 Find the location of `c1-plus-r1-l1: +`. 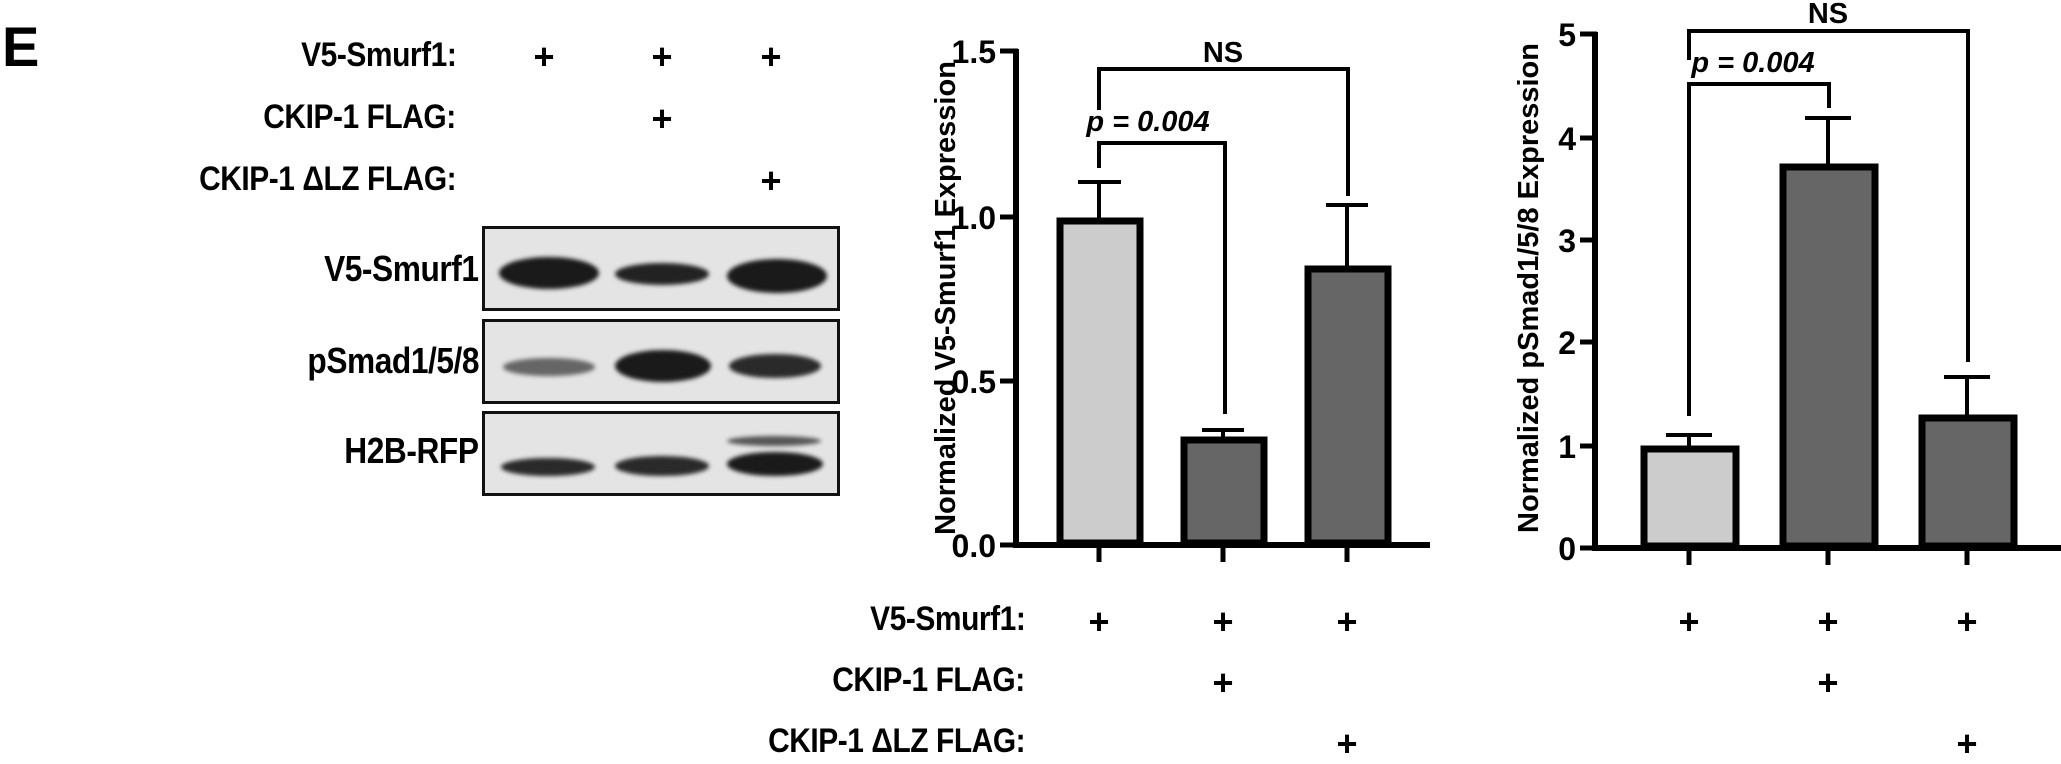

c1-plus-r1-l1: + is located at coordinates (1223, 682).